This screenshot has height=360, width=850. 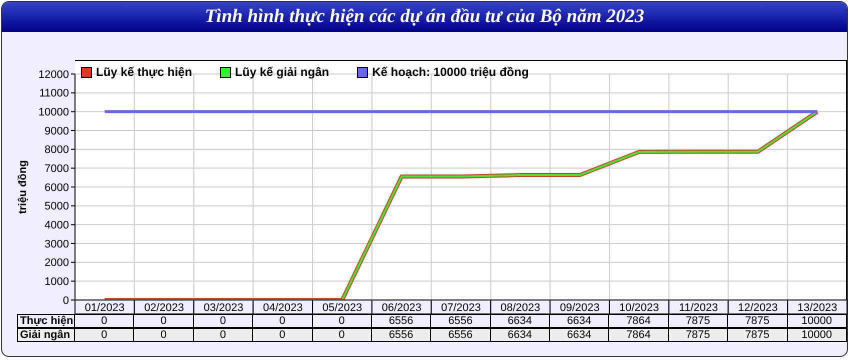 I want to click on y-axis-title: triệu đồng, so click(x=22, y=187).